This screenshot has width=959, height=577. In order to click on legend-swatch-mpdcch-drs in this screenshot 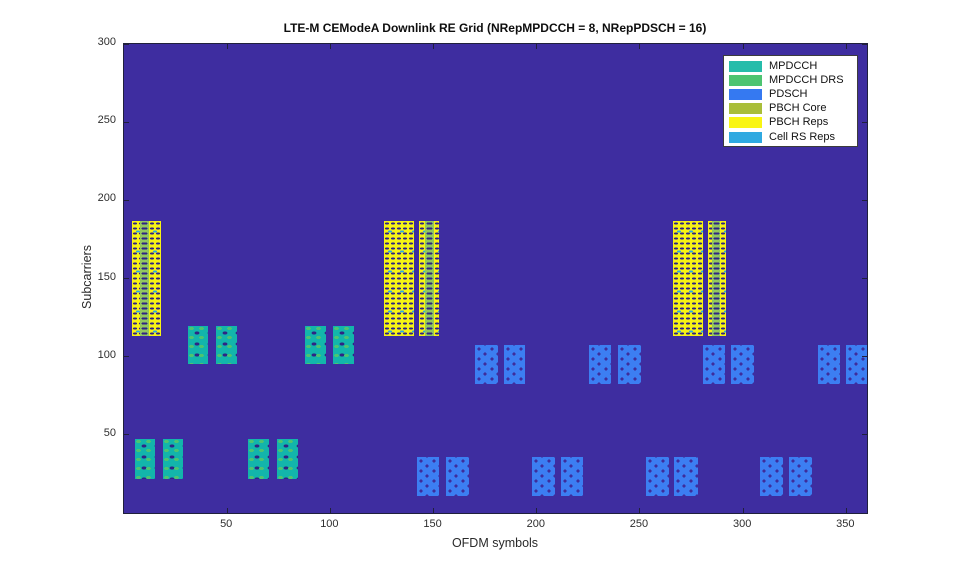, I will do `click(745, 80)`.